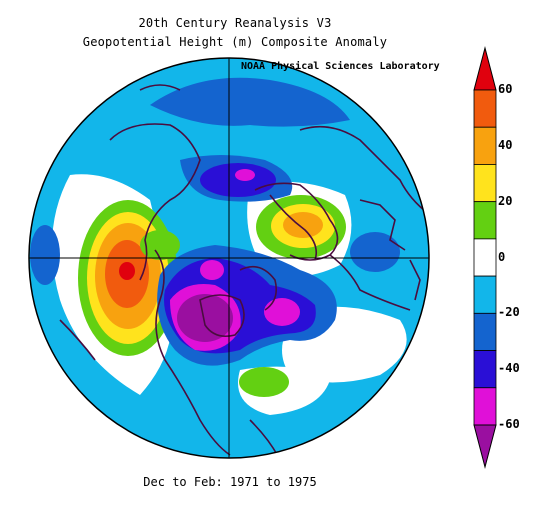 The height and width of the screenshot is (517, 551). What do you see at coordinates (370, 282) in the screenshot?
I see `coastline-asia-south` at bounding box center [370, 282].